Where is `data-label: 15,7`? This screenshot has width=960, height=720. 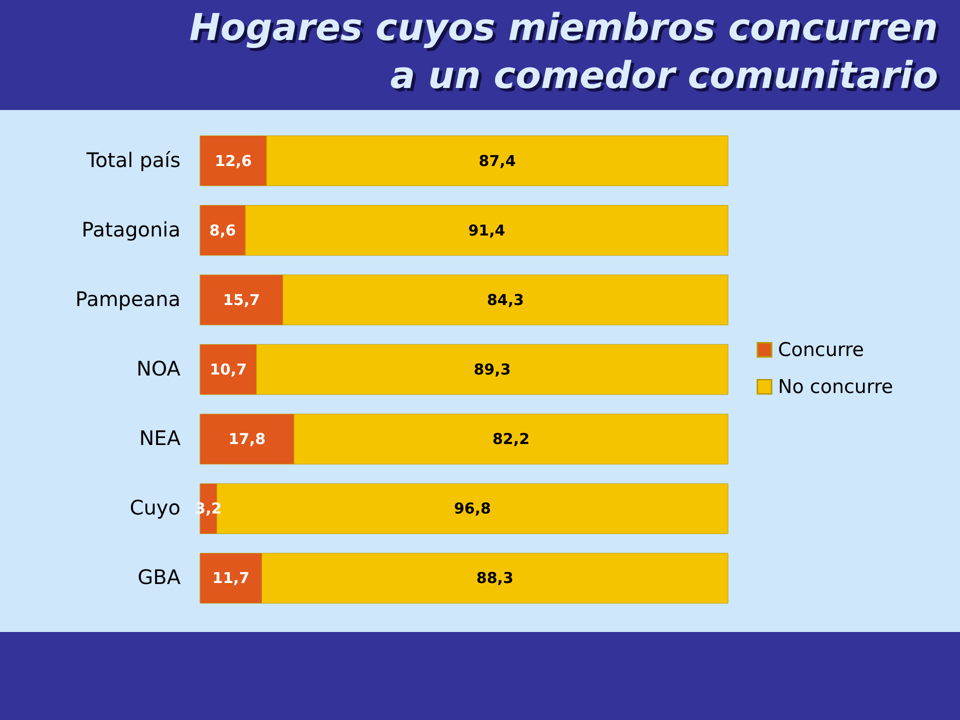 data-label: 15,7 is located at coordinates (241, 299).